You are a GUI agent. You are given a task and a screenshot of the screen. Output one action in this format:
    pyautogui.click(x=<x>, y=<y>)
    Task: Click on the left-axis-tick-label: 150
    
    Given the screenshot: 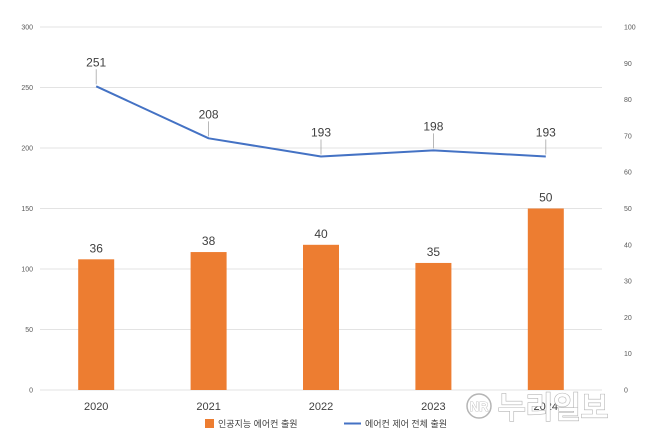 What is the action you would take?
    pyautogui.click(x=27, y=209)
    